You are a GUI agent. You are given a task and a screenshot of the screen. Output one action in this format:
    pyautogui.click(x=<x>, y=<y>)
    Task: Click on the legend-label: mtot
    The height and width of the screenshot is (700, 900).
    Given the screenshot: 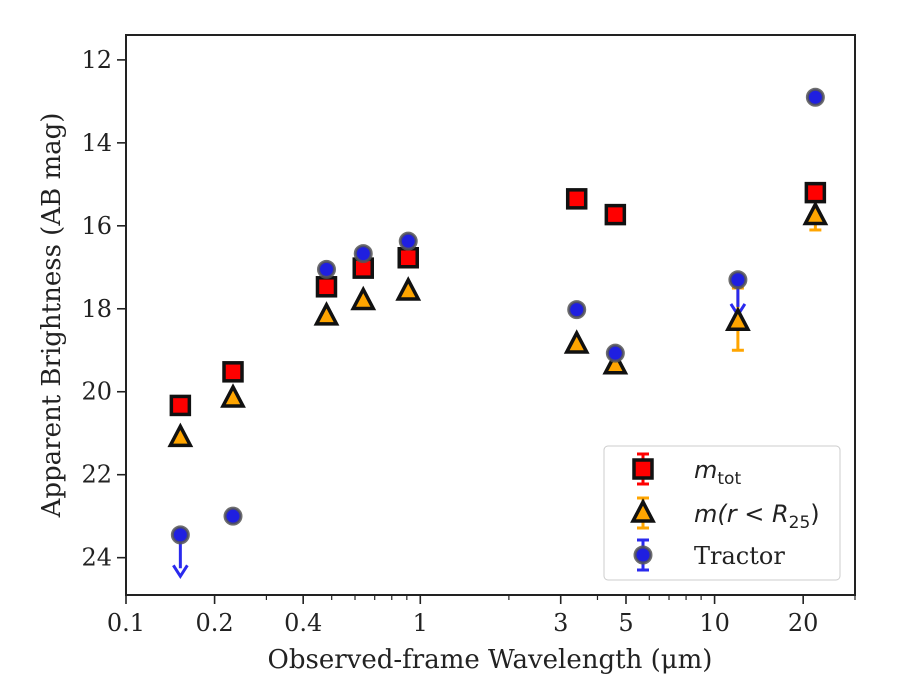 What is the action you would take?
    pyautogui.click(x=717, y=472)
    